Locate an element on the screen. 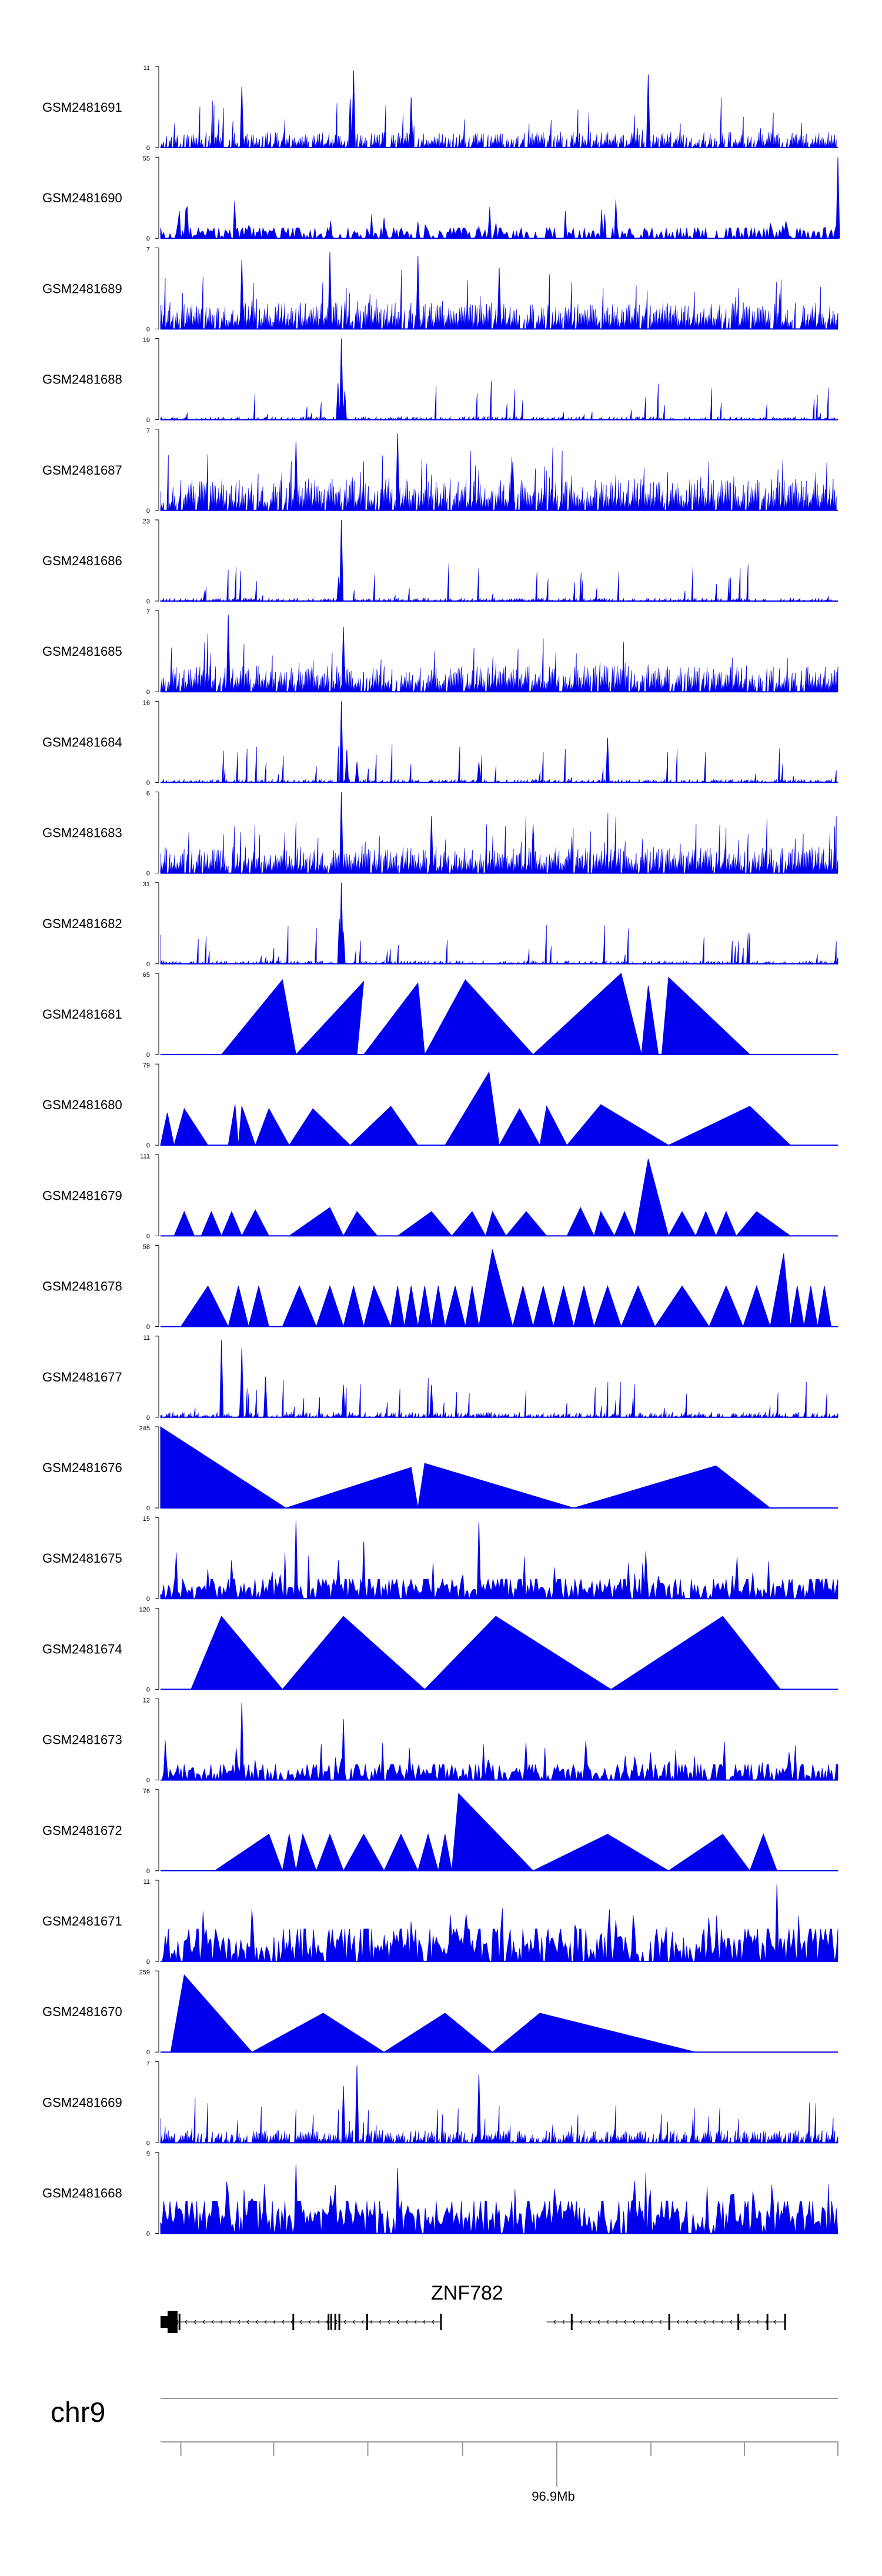  track-ymax-label: 58 is located at coordinates (146, 1247).